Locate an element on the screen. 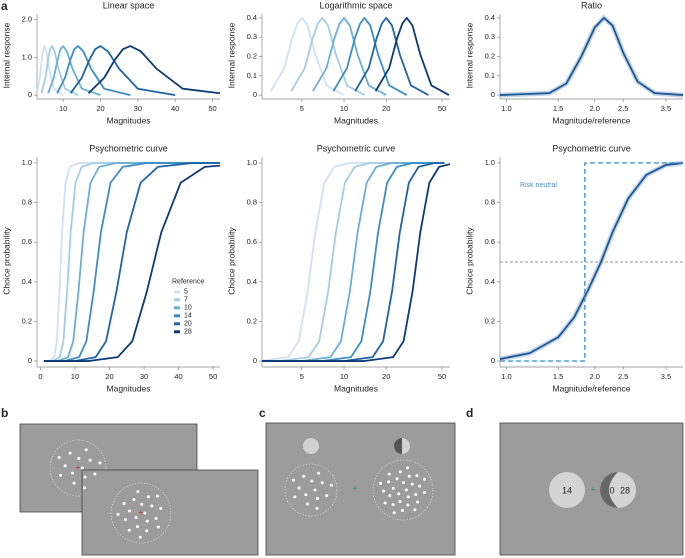  y-axis-label: Choice probability is located at coordinates (469, 260).